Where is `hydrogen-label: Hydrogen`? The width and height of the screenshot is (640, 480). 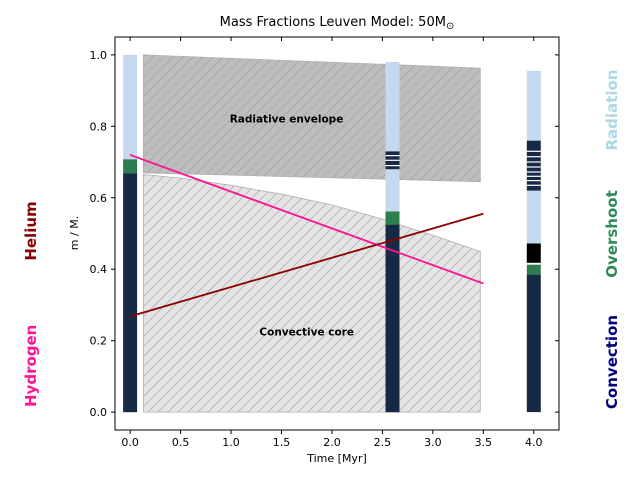 hydrogen-label: Hydrogen is located at coordinates (31, 365).